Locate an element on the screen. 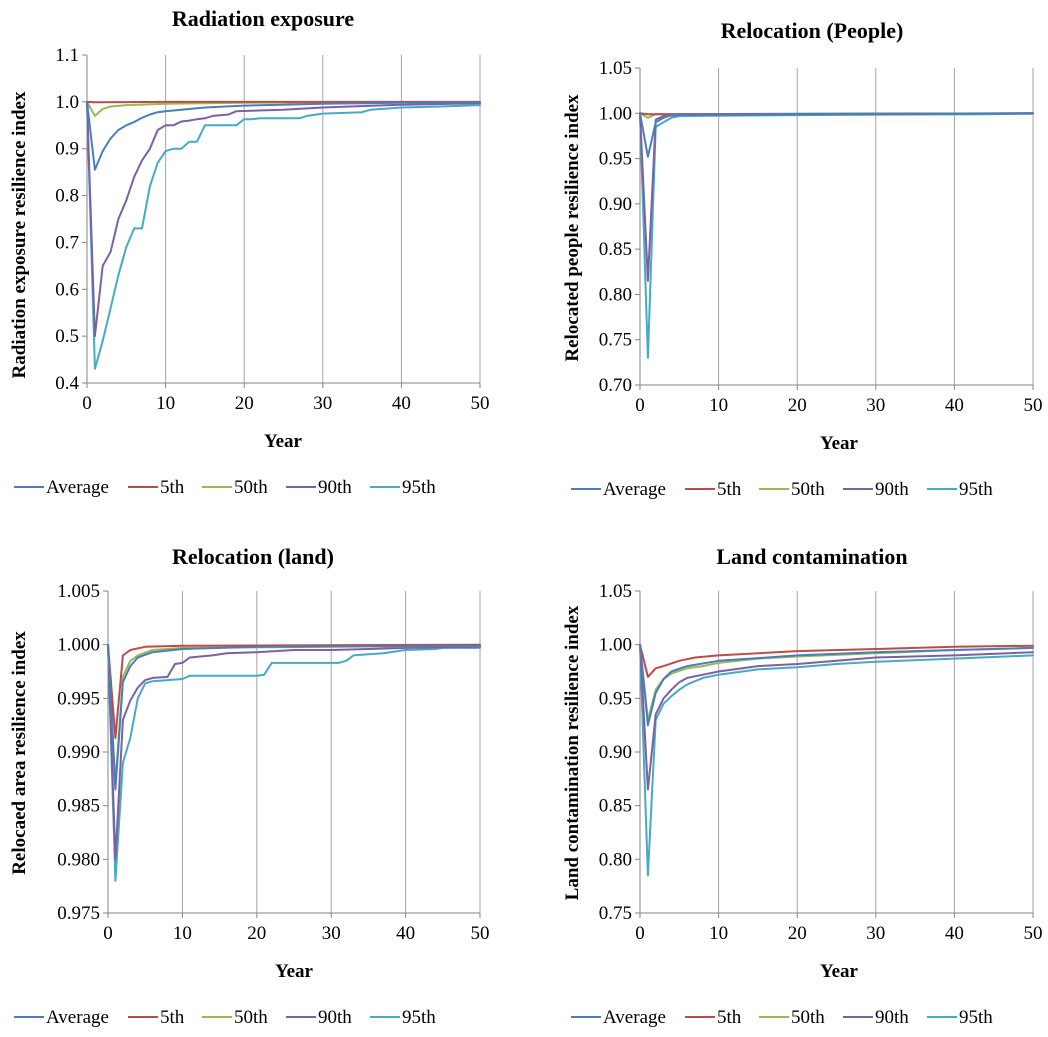 The height and width of the screenshot is (1037, 1048). y-axis-label: Relocaed area resilience index is located at coordinates (19, 753).